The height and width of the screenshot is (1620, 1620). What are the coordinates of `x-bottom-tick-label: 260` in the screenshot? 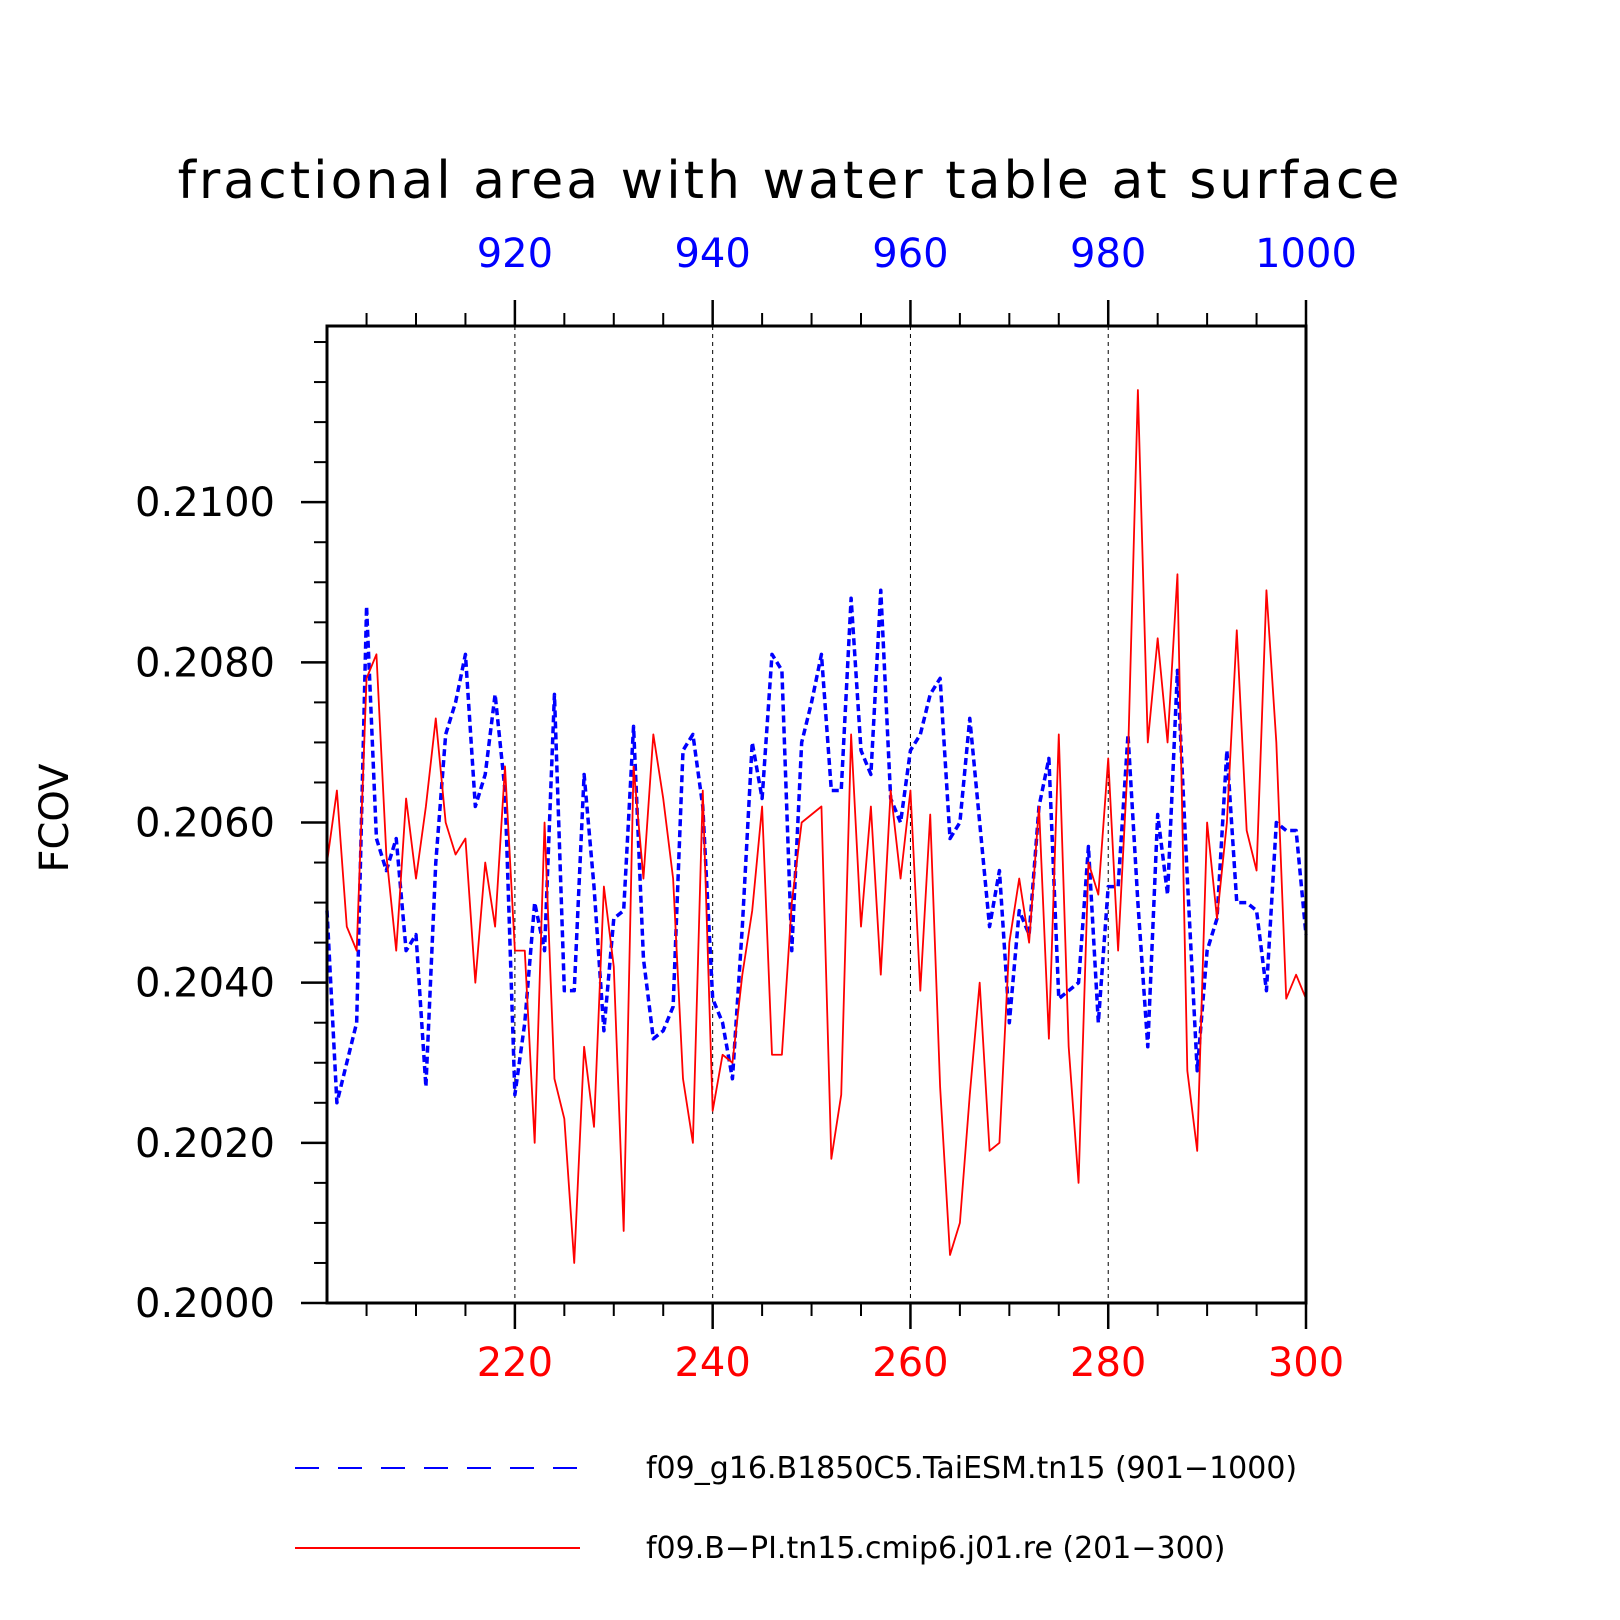 It's located at (910, 1363).